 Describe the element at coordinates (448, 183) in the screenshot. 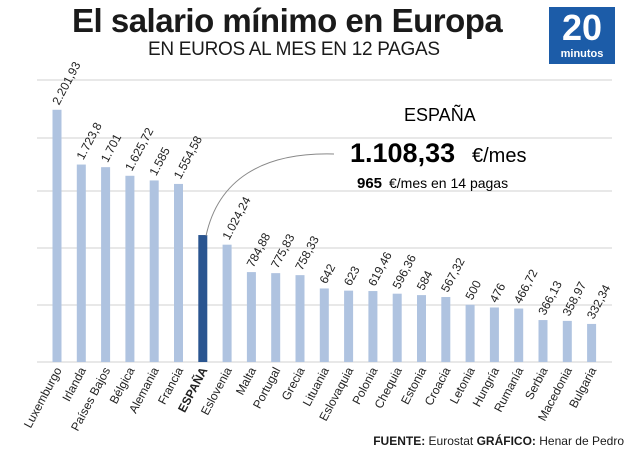

I see `highlight-secondary-unit: €/mes en 14 pagas` at that location.